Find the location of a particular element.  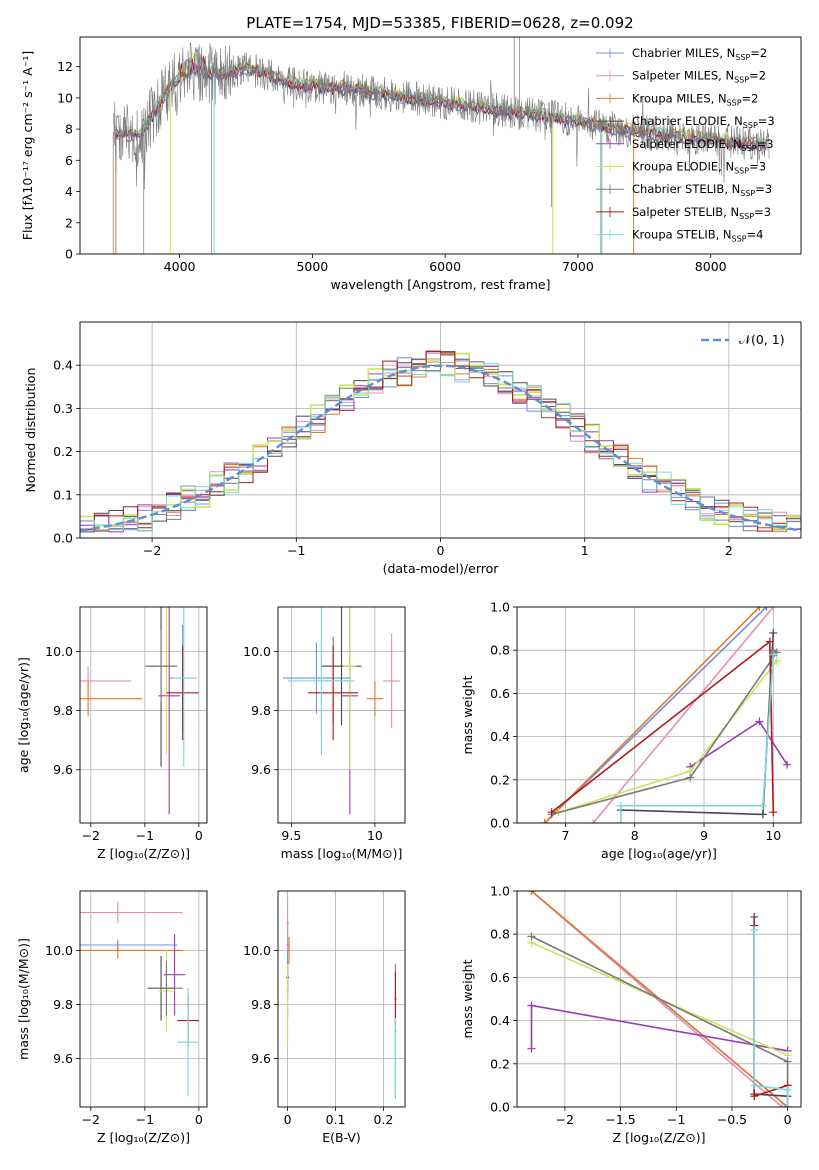

legend-entry: Kroupa STELIB, NSSP=4 is located at coordinates (697, 236).